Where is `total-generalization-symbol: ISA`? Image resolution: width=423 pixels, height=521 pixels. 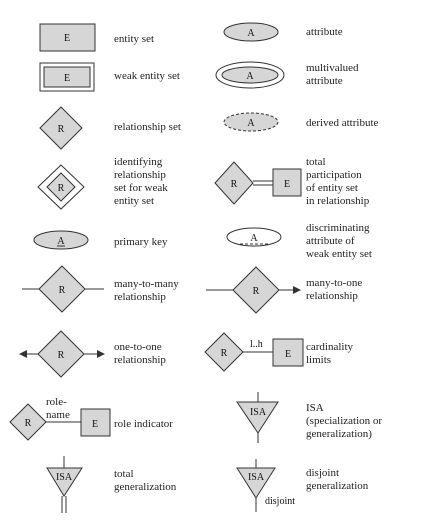
total-generalization-symbol: ISA is located at coordinates (64, 484).